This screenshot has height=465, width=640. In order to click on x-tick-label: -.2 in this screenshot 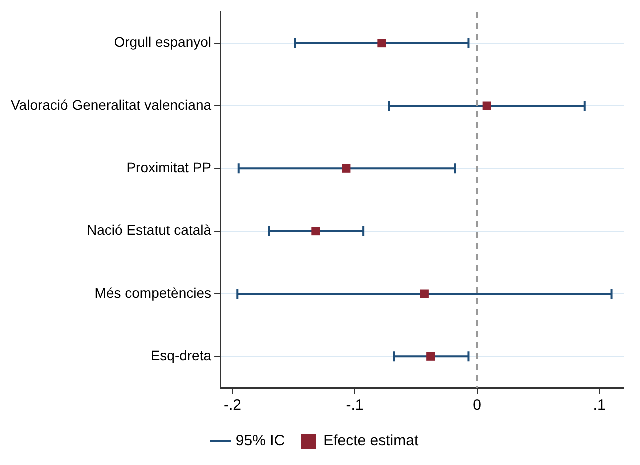, I will do `click(233, 405)`.